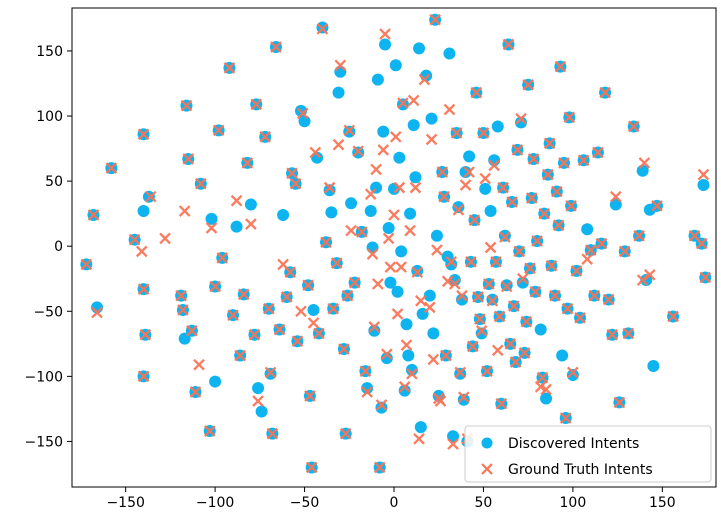 The height and width of the screenshot is (531, 721). Describe the element at coordinates (215, 503) in the screenshot. I see `x-tick-label: −100` at that location.